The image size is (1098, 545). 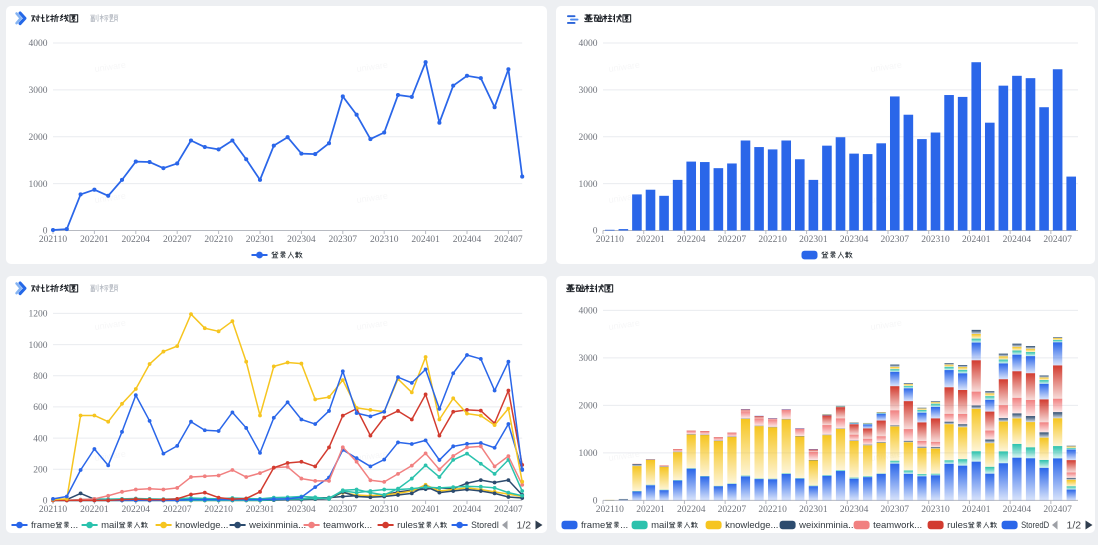 What do you see at coordinates (40, 377) in the screenshot?
I see `svg-text: 800` at bounding box center [40, 377].